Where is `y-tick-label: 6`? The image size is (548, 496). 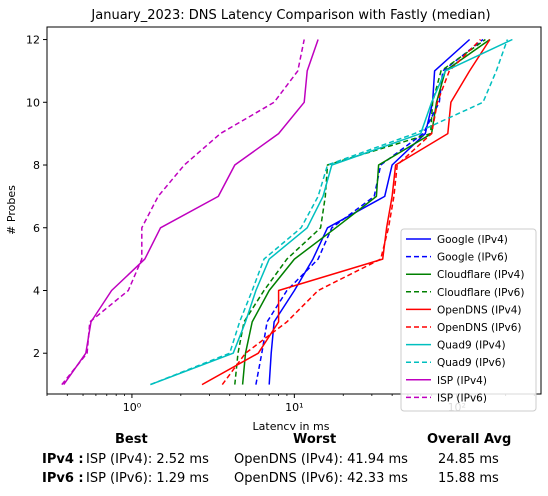 y-tick-label: 6 is located at coordinates (36, 228).